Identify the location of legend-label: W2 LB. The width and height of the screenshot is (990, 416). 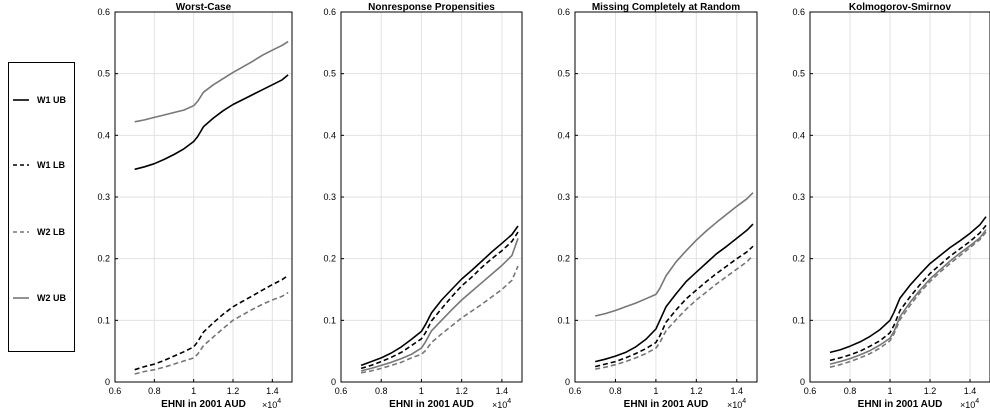
(51, 232).